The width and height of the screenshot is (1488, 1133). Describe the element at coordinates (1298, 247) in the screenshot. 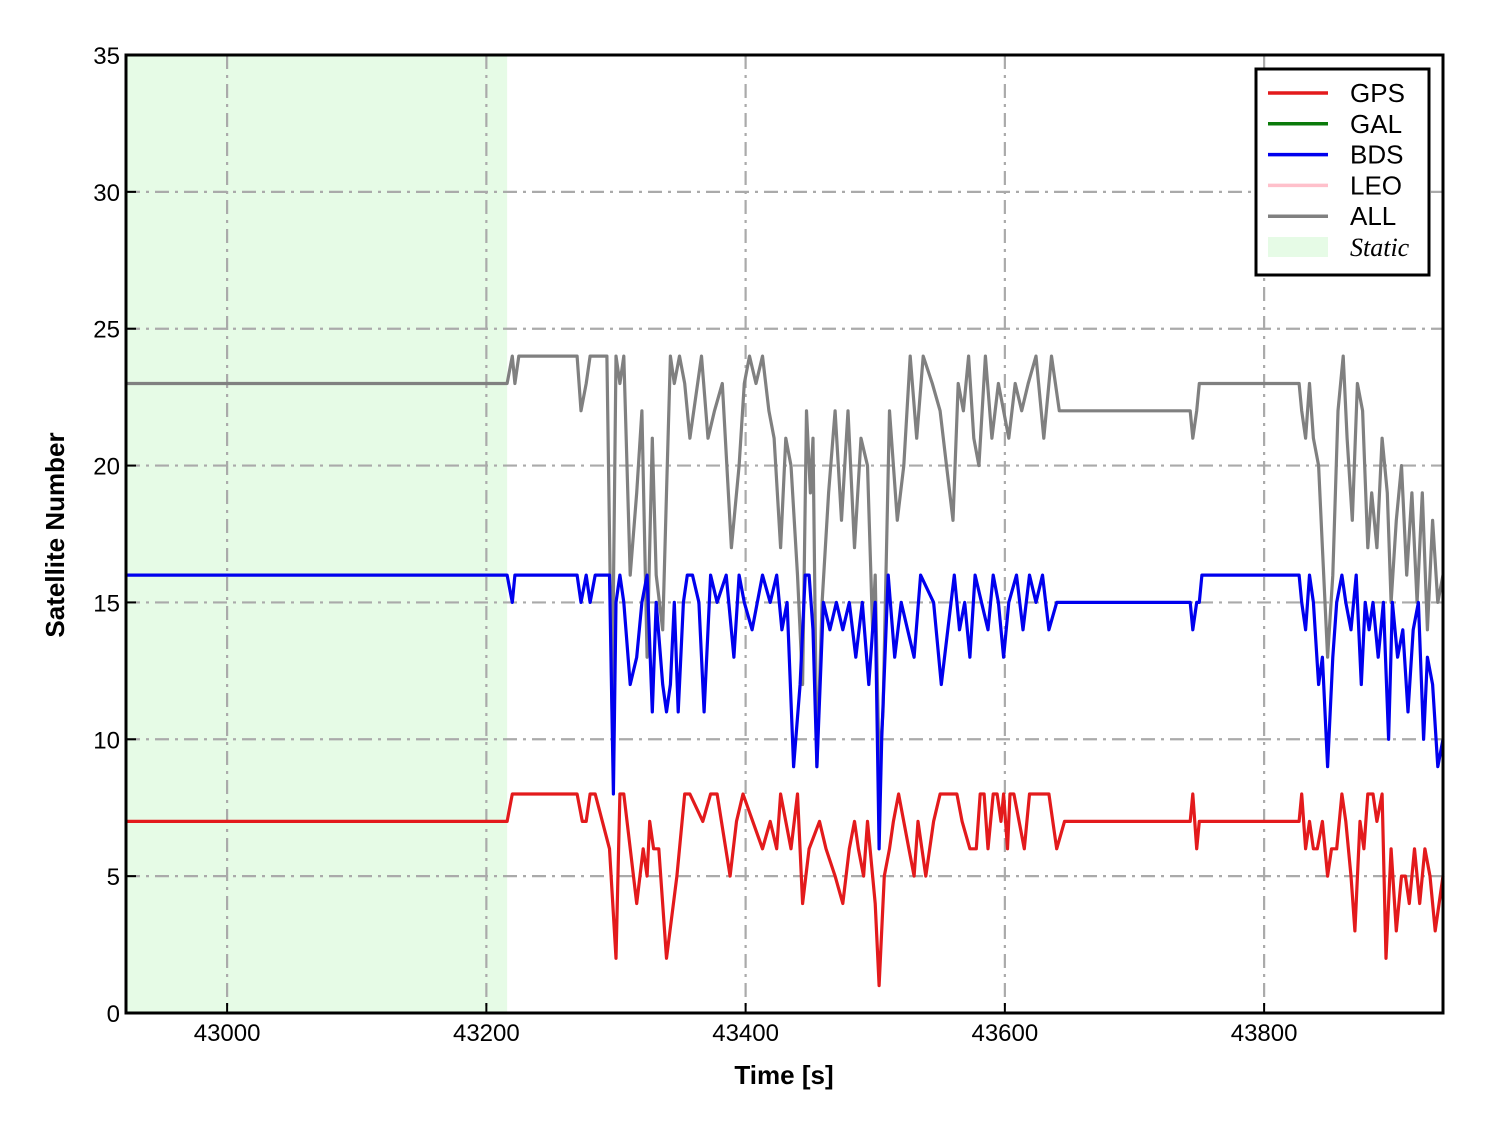

I see `legend-swatch-static` at that location.